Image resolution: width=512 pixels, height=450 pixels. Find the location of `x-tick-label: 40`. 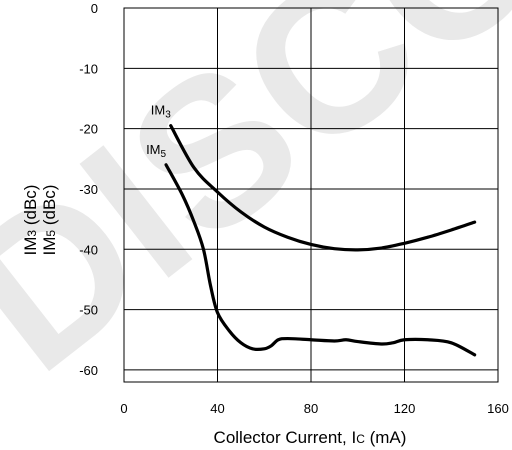

x-tick-label: 40 is located at coordinates (217, 408).